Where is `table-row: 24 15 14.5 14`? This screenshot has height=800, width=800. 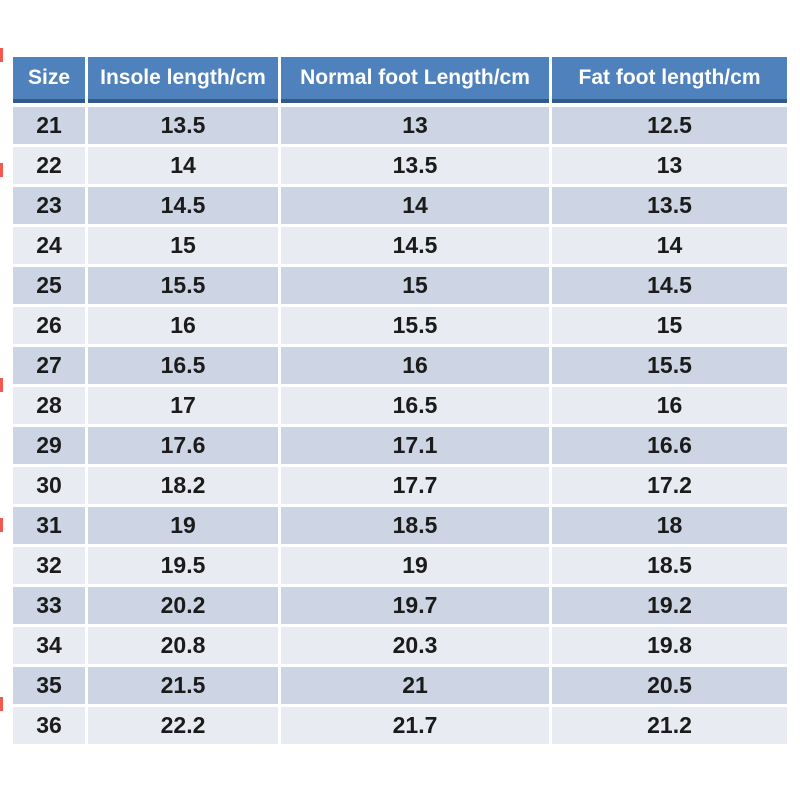 table-row: 24 15 14.5 14 is located at coordinates (400, 245).